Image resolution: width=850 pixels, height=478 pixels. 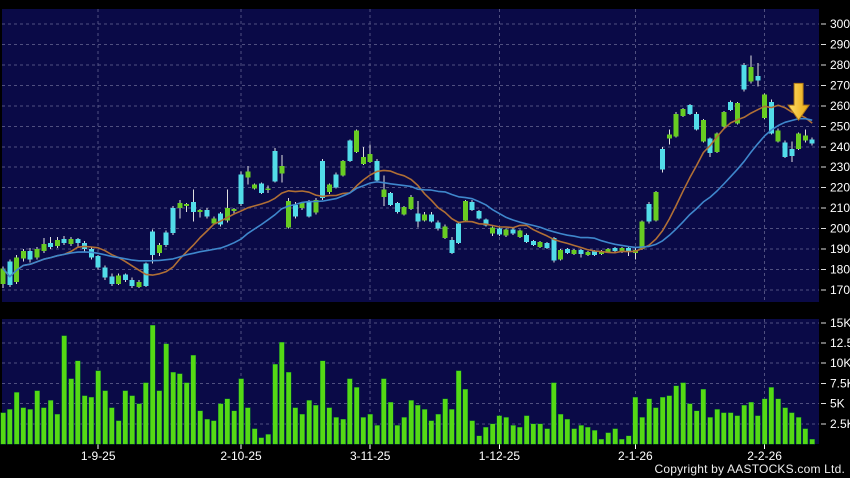 What do you see at coordinates (840, 363) in the screenshot?
I see `volume-axis-label: 10K` at bounding box center [840, 363].